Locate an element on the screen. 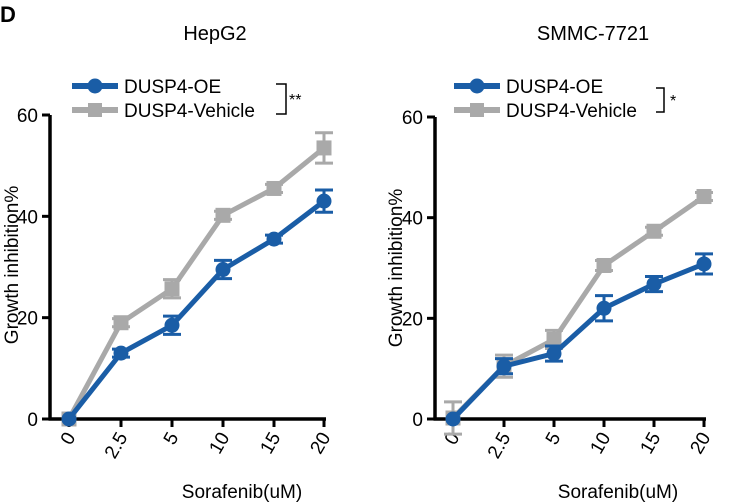  significance-mark: ** is located at coordinates (295, 100).